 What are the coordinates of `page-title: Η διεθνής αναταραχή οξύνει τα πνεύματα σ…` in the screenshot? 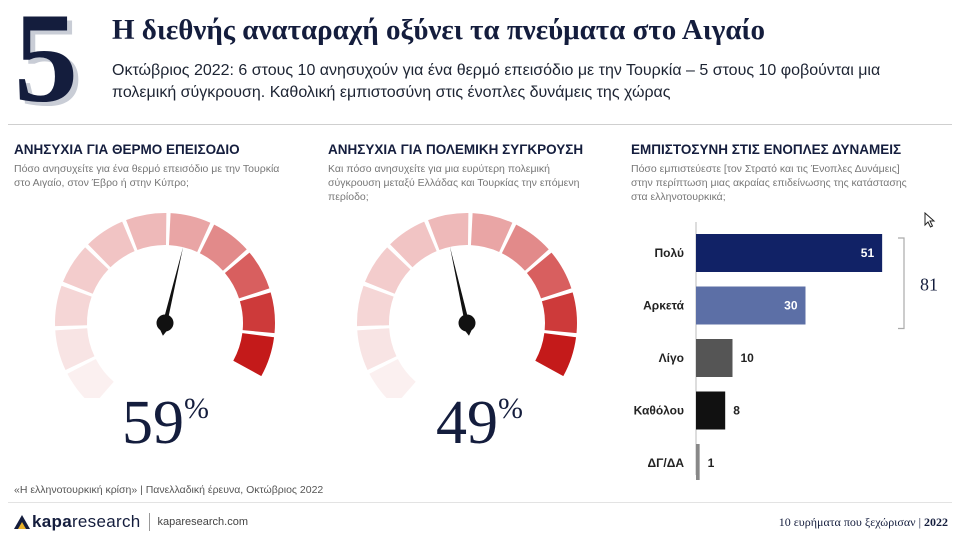 It's located at (439, 30).